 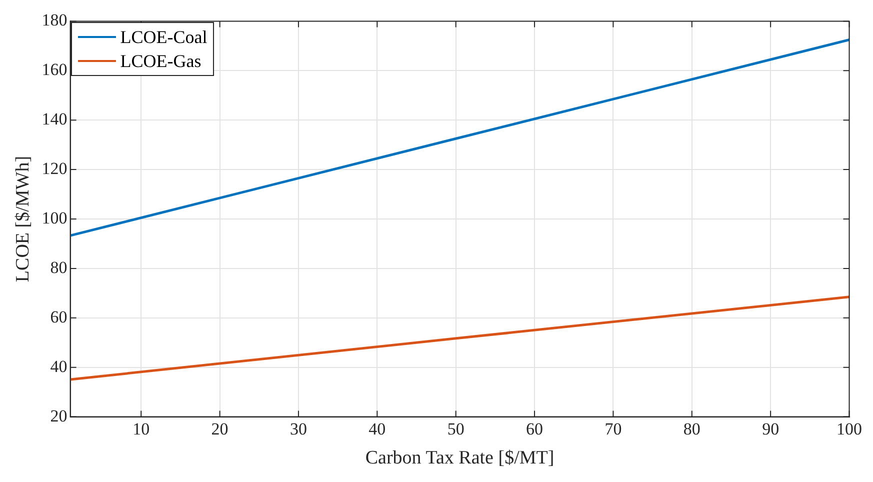 I want to click on y-tick-label: 160, so click(x=55, y=70).